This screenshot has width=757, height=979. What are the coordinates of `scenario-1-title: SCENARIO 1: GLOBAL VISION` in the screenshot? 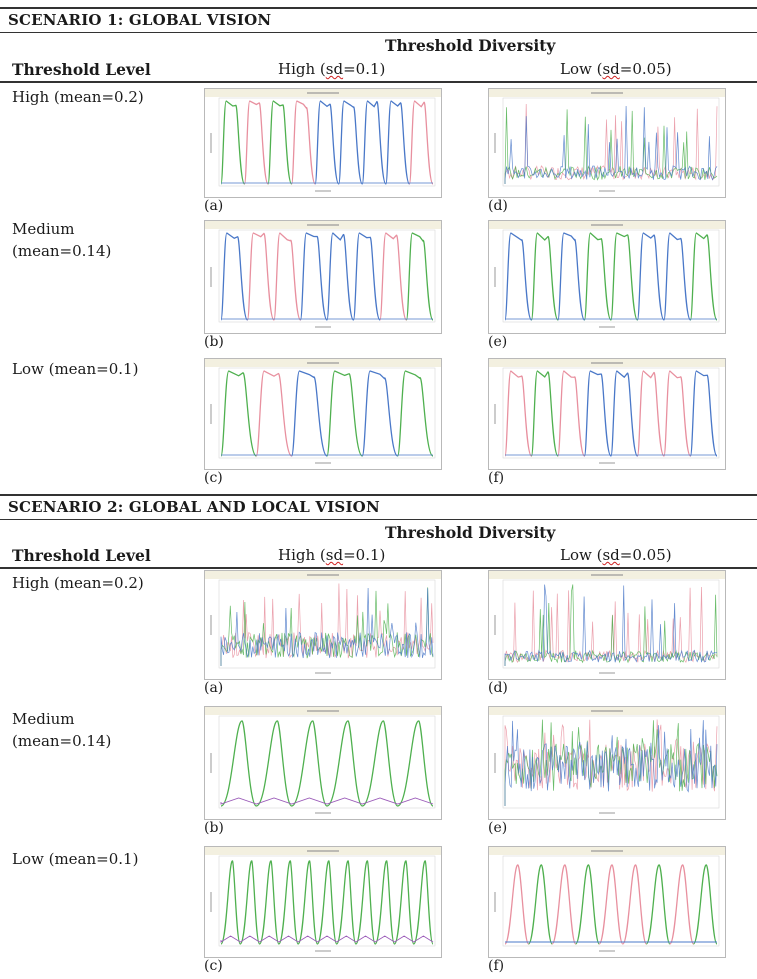 It's located at (140, 20).